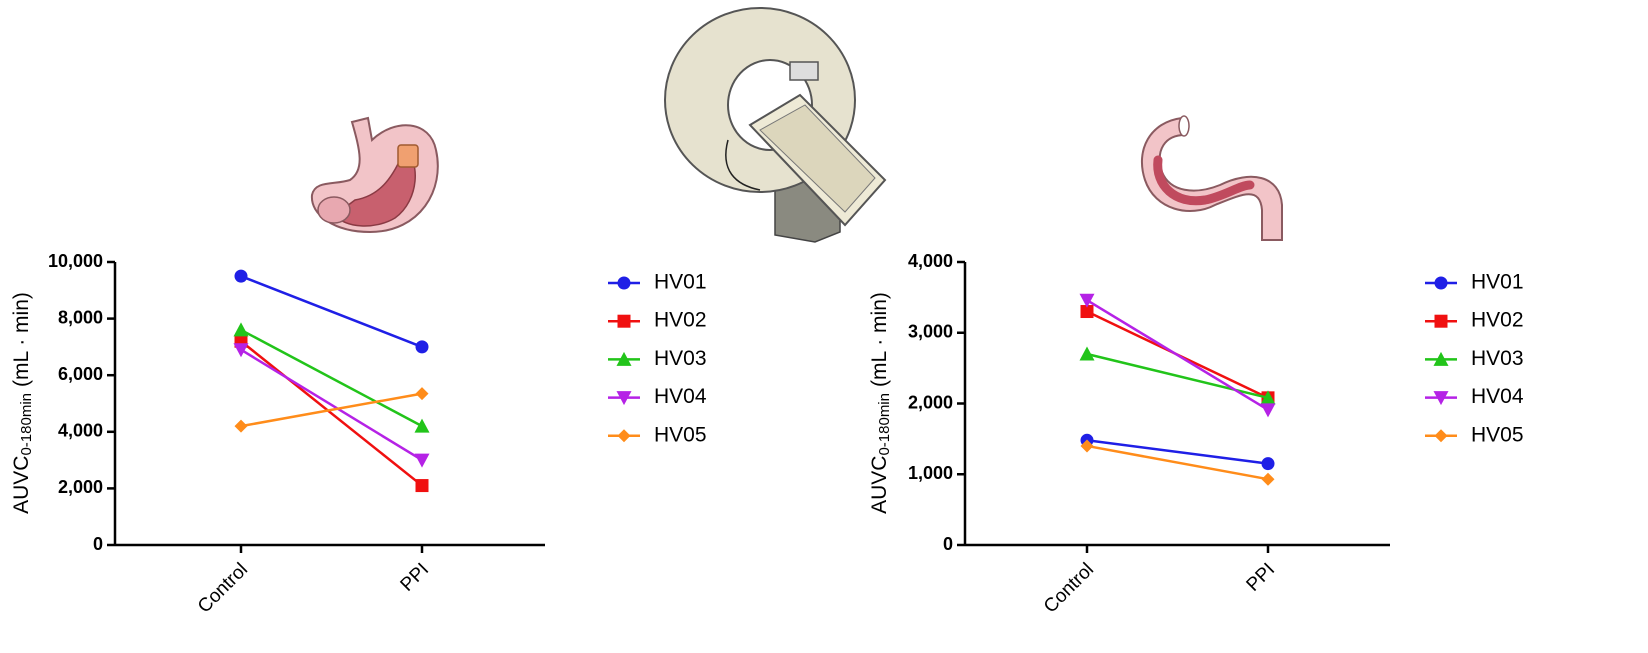  I want to click on intestine-illustration, so click(1211, 178).